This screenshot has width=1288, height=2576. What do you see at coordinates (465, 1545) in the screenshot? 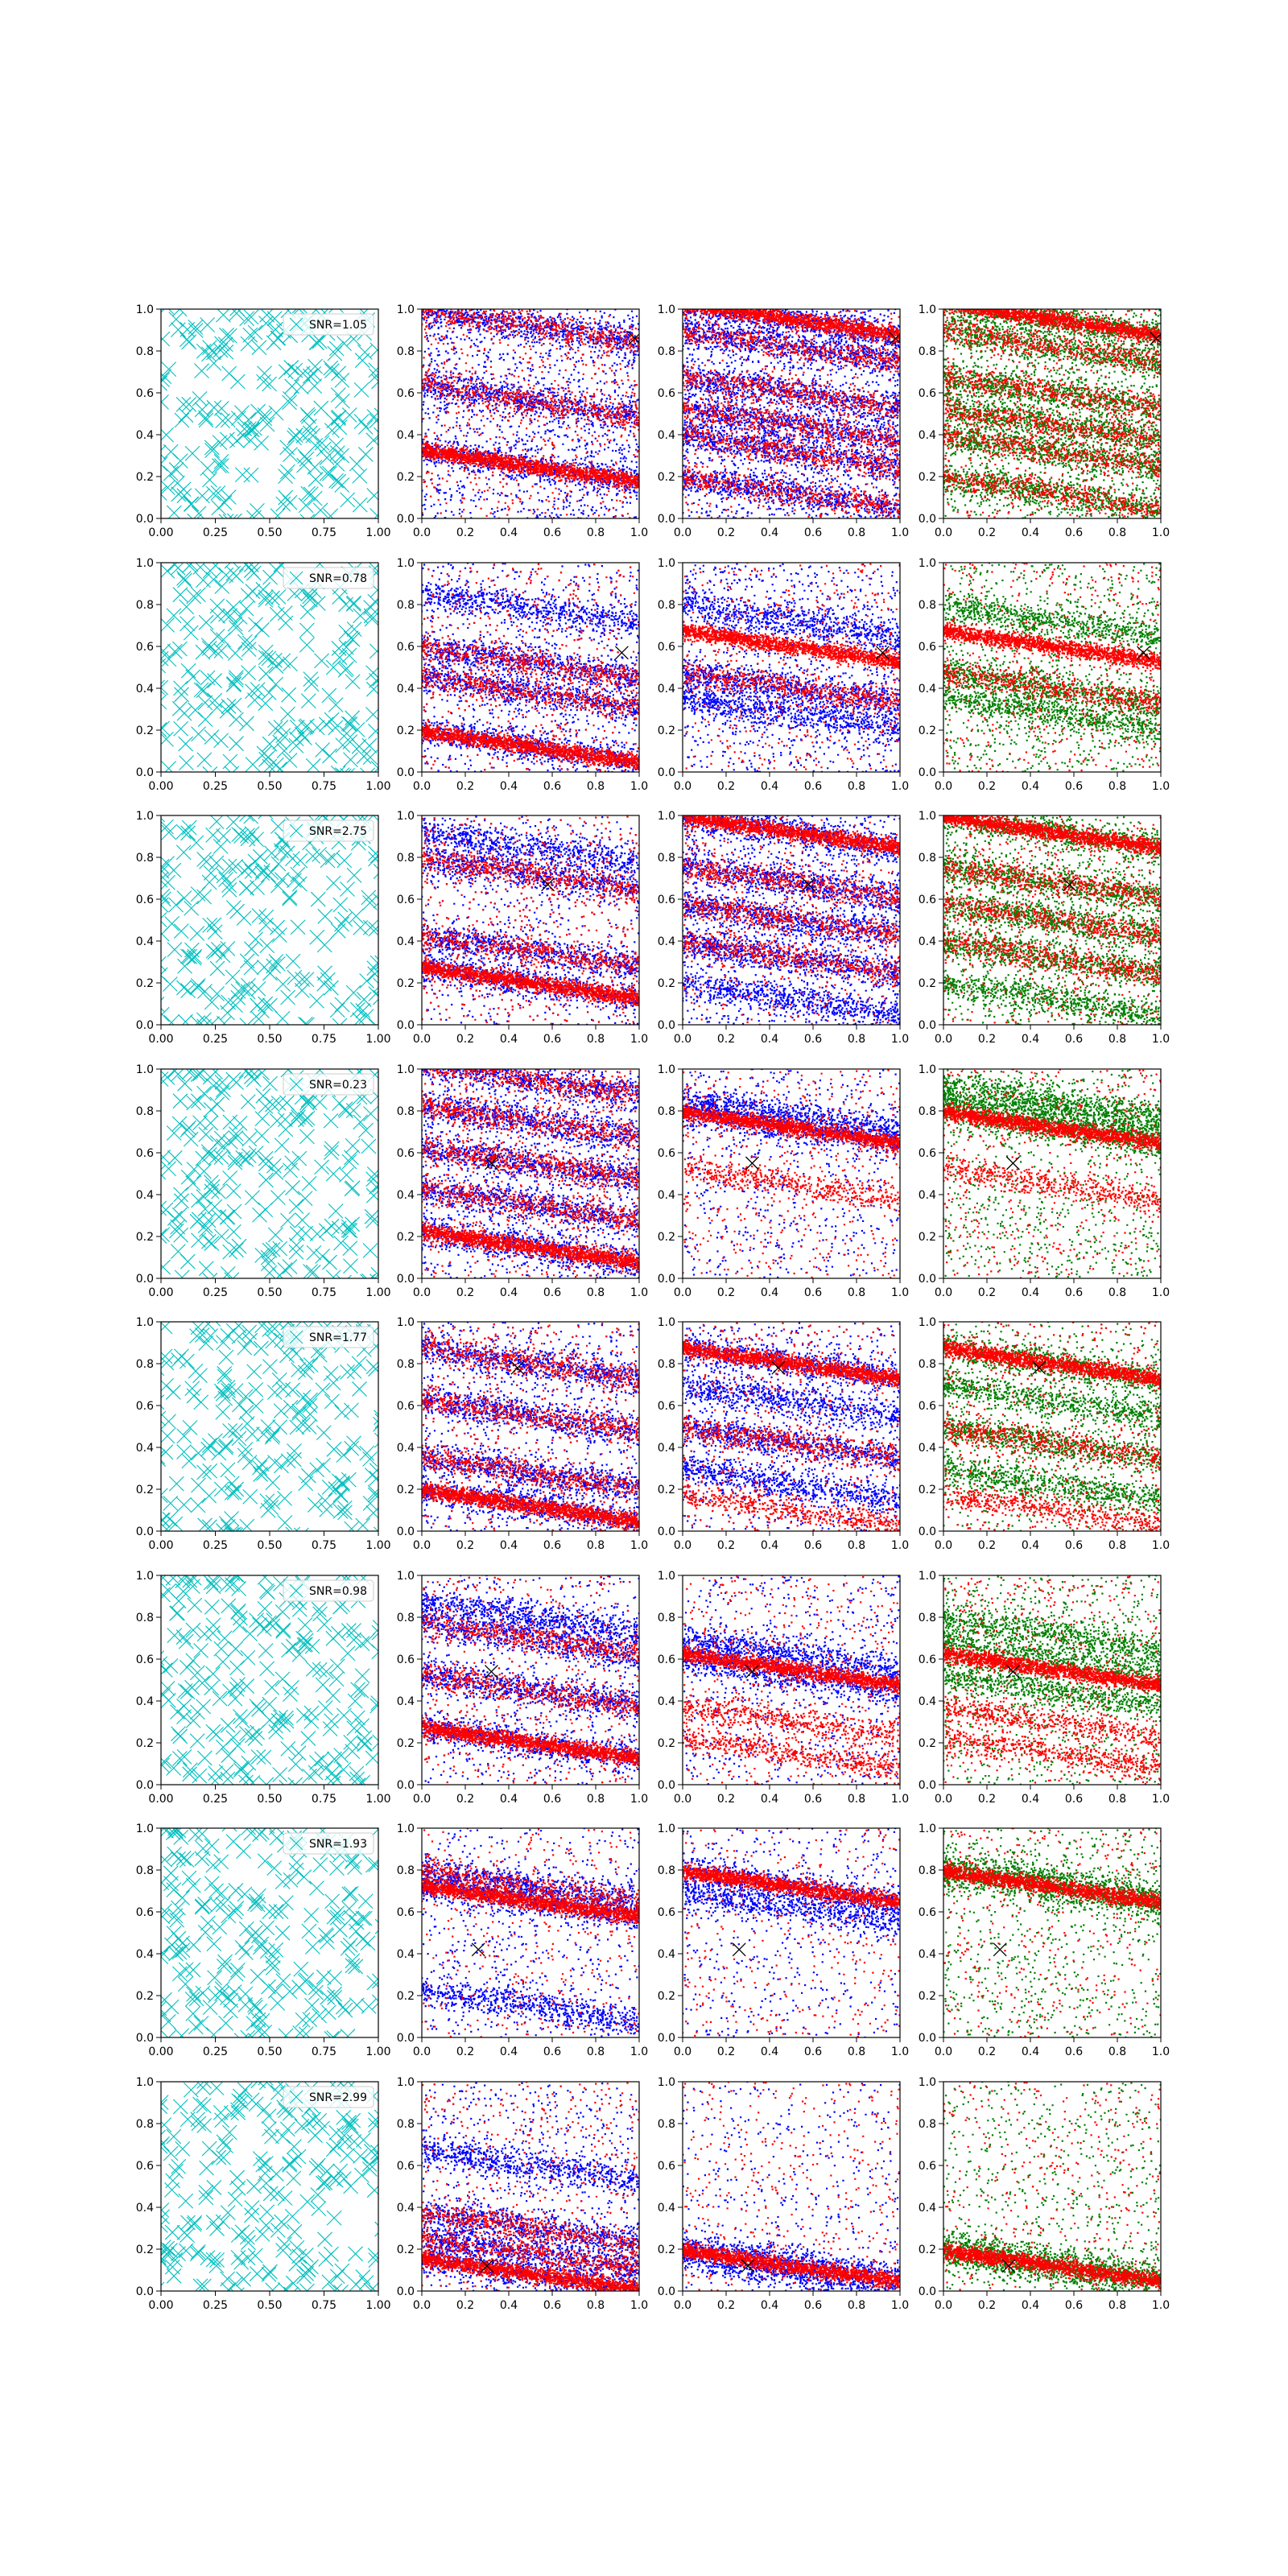
I see `x-tick-label: 0.2` at bounding box center [465, 1545].